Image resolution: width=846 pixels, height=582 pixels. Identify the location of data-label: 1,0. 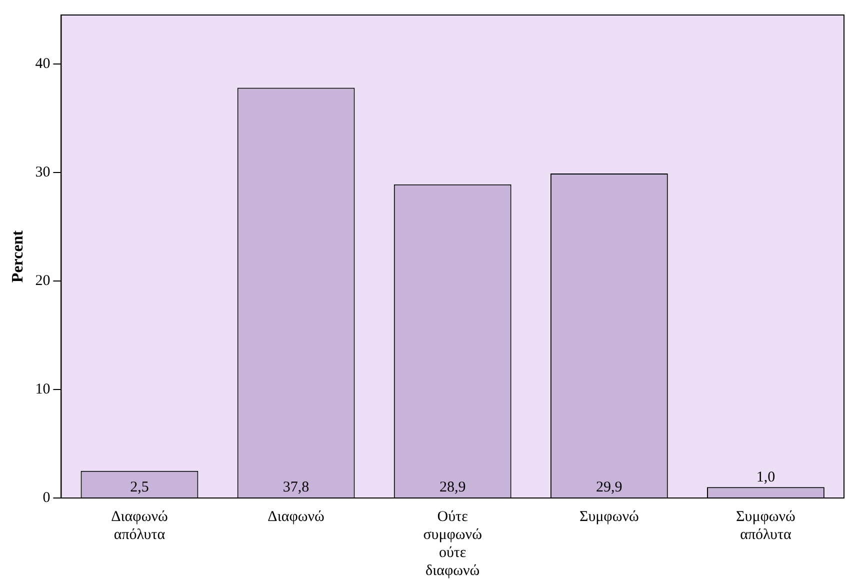
(766, 478).